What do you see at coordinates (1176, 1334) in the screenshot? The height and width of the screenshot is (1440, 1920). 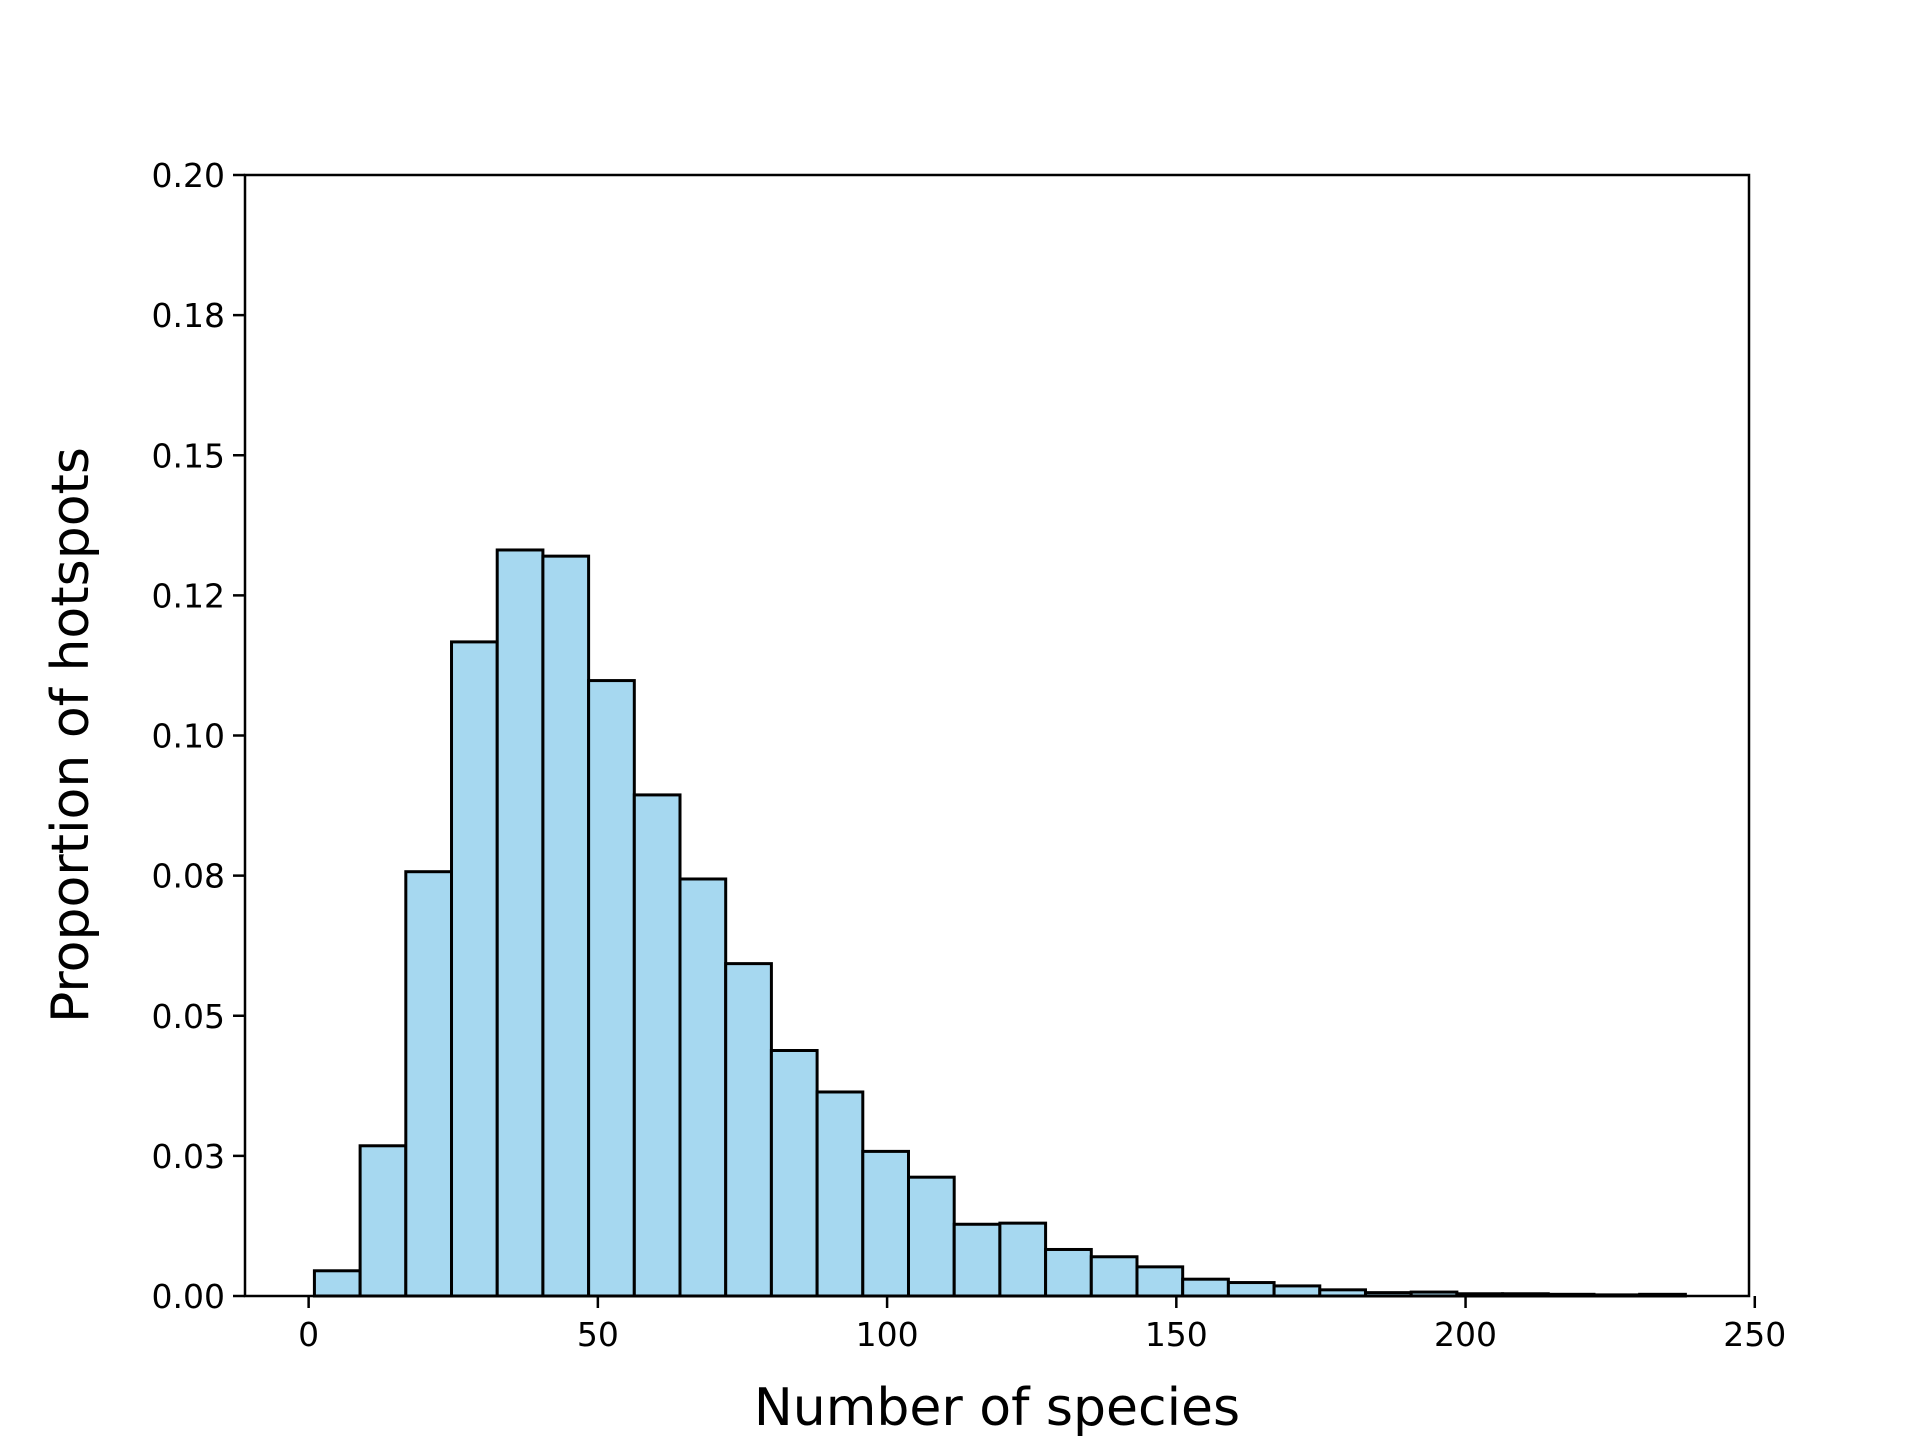 I see `x-tick-label: 150` at bounding box center [1176, 1334].